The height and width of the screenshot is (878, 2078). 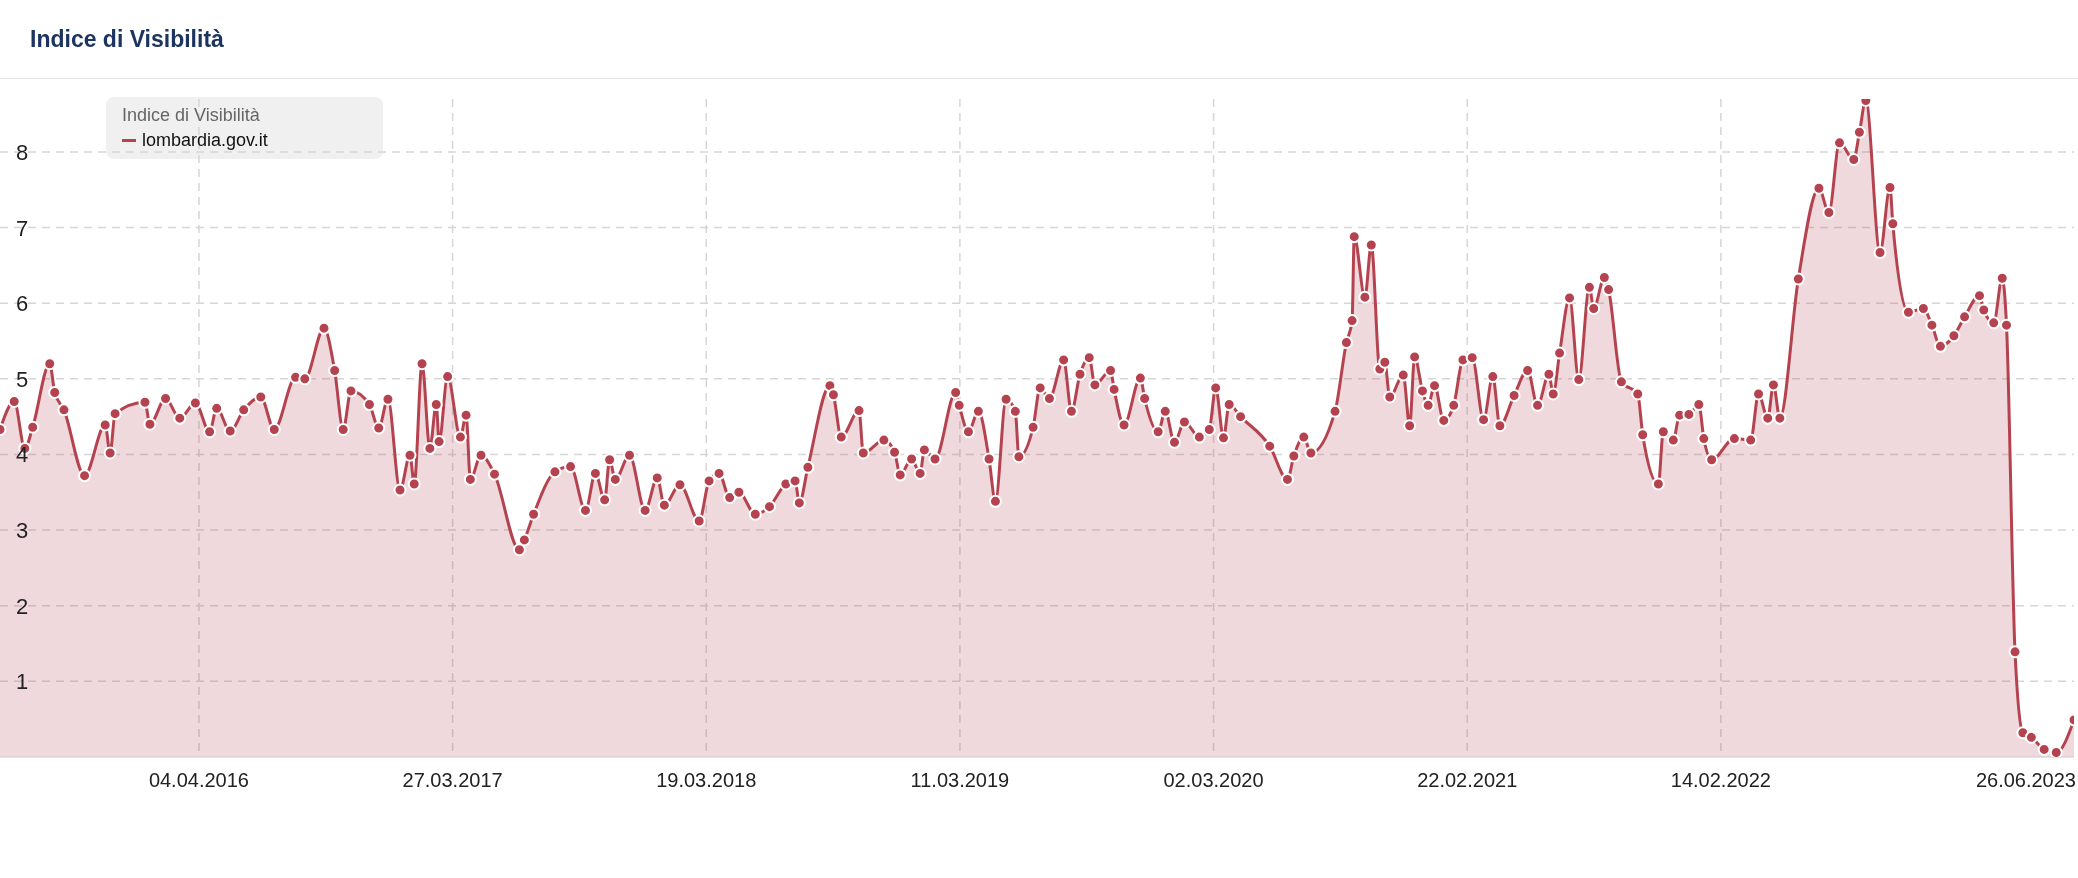 I want to click on y-tick-label: 5, so click(x=22, y=379).